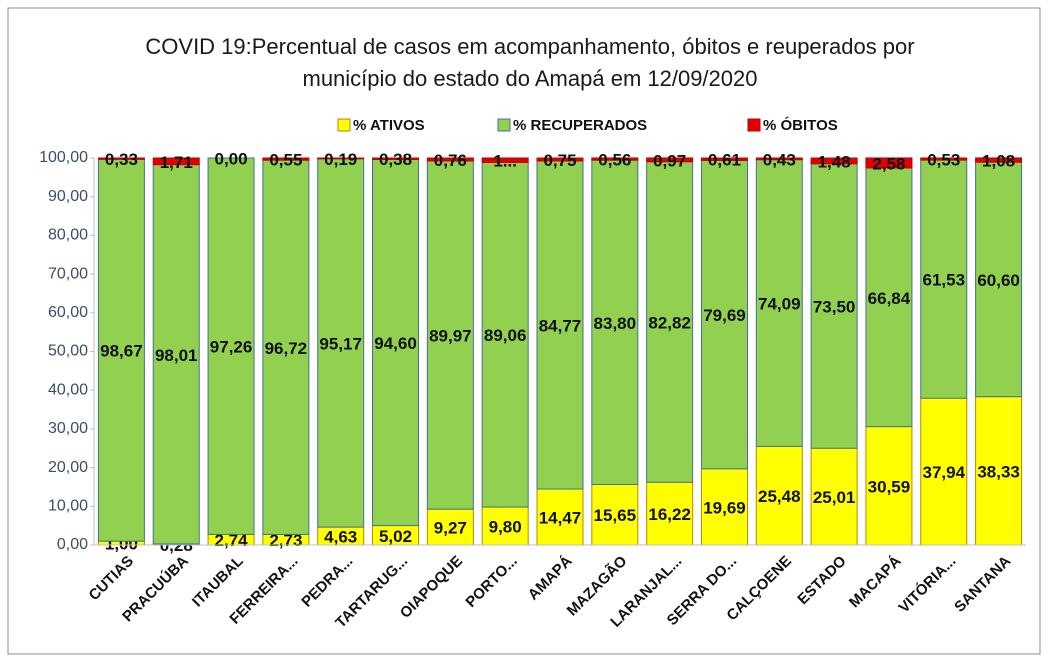  I want to click on data-label: 82,82, so click(669, 322).